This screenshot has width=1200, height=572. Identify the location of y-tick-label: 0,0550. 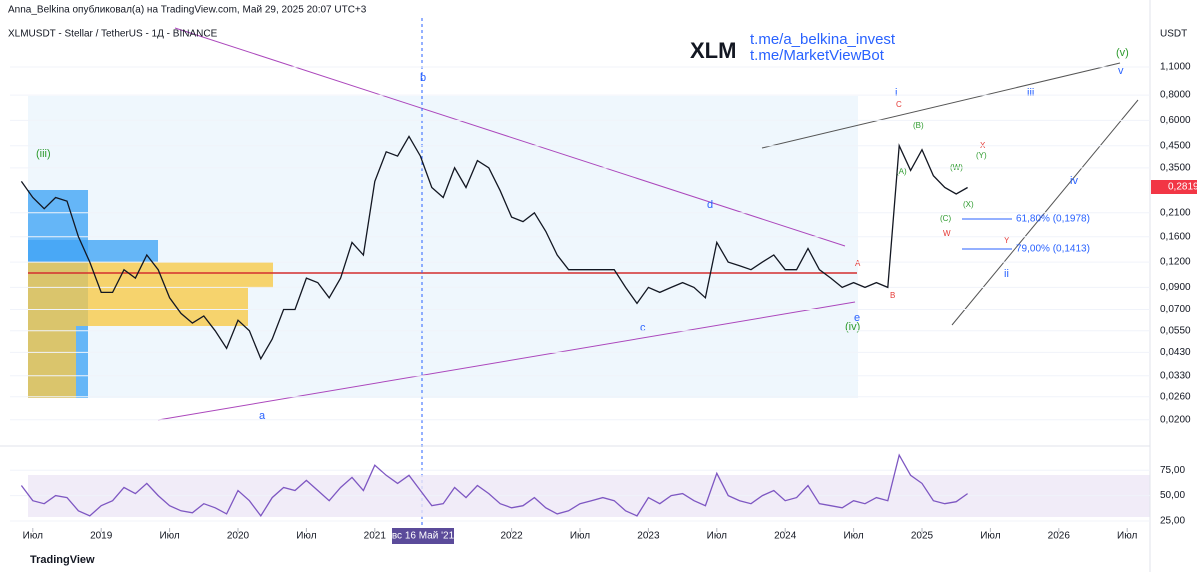
(1175, 330).